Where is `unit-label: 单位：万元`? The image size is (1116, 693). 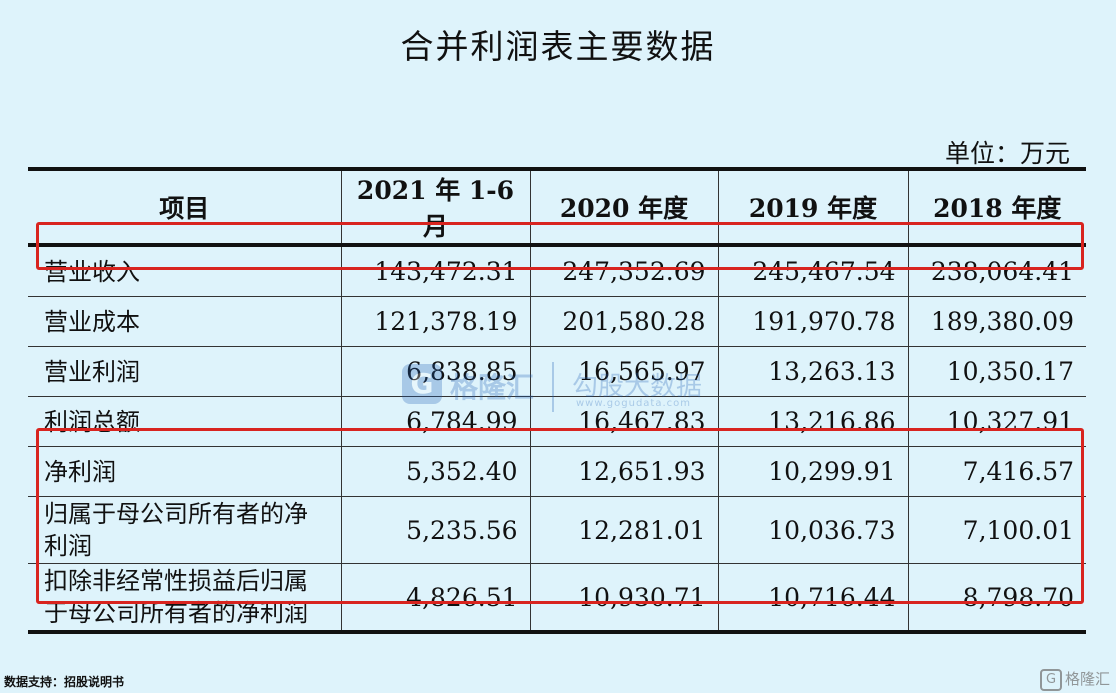
unit-label: 单位：万元 is located at coordinates (1007, 153).